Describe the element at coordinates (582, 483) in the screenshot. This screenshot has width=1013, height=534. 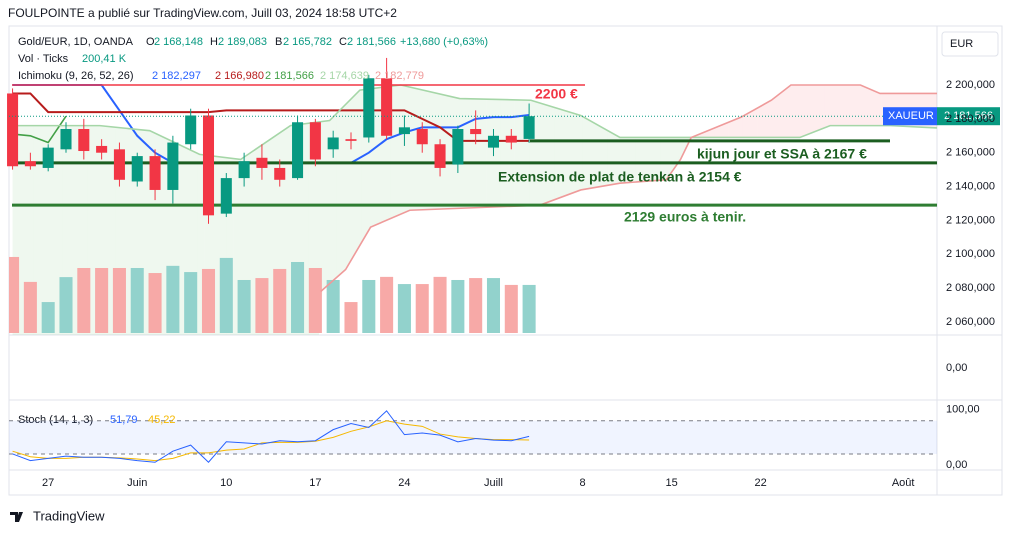
I see `x-tick-label: 8` at that location.